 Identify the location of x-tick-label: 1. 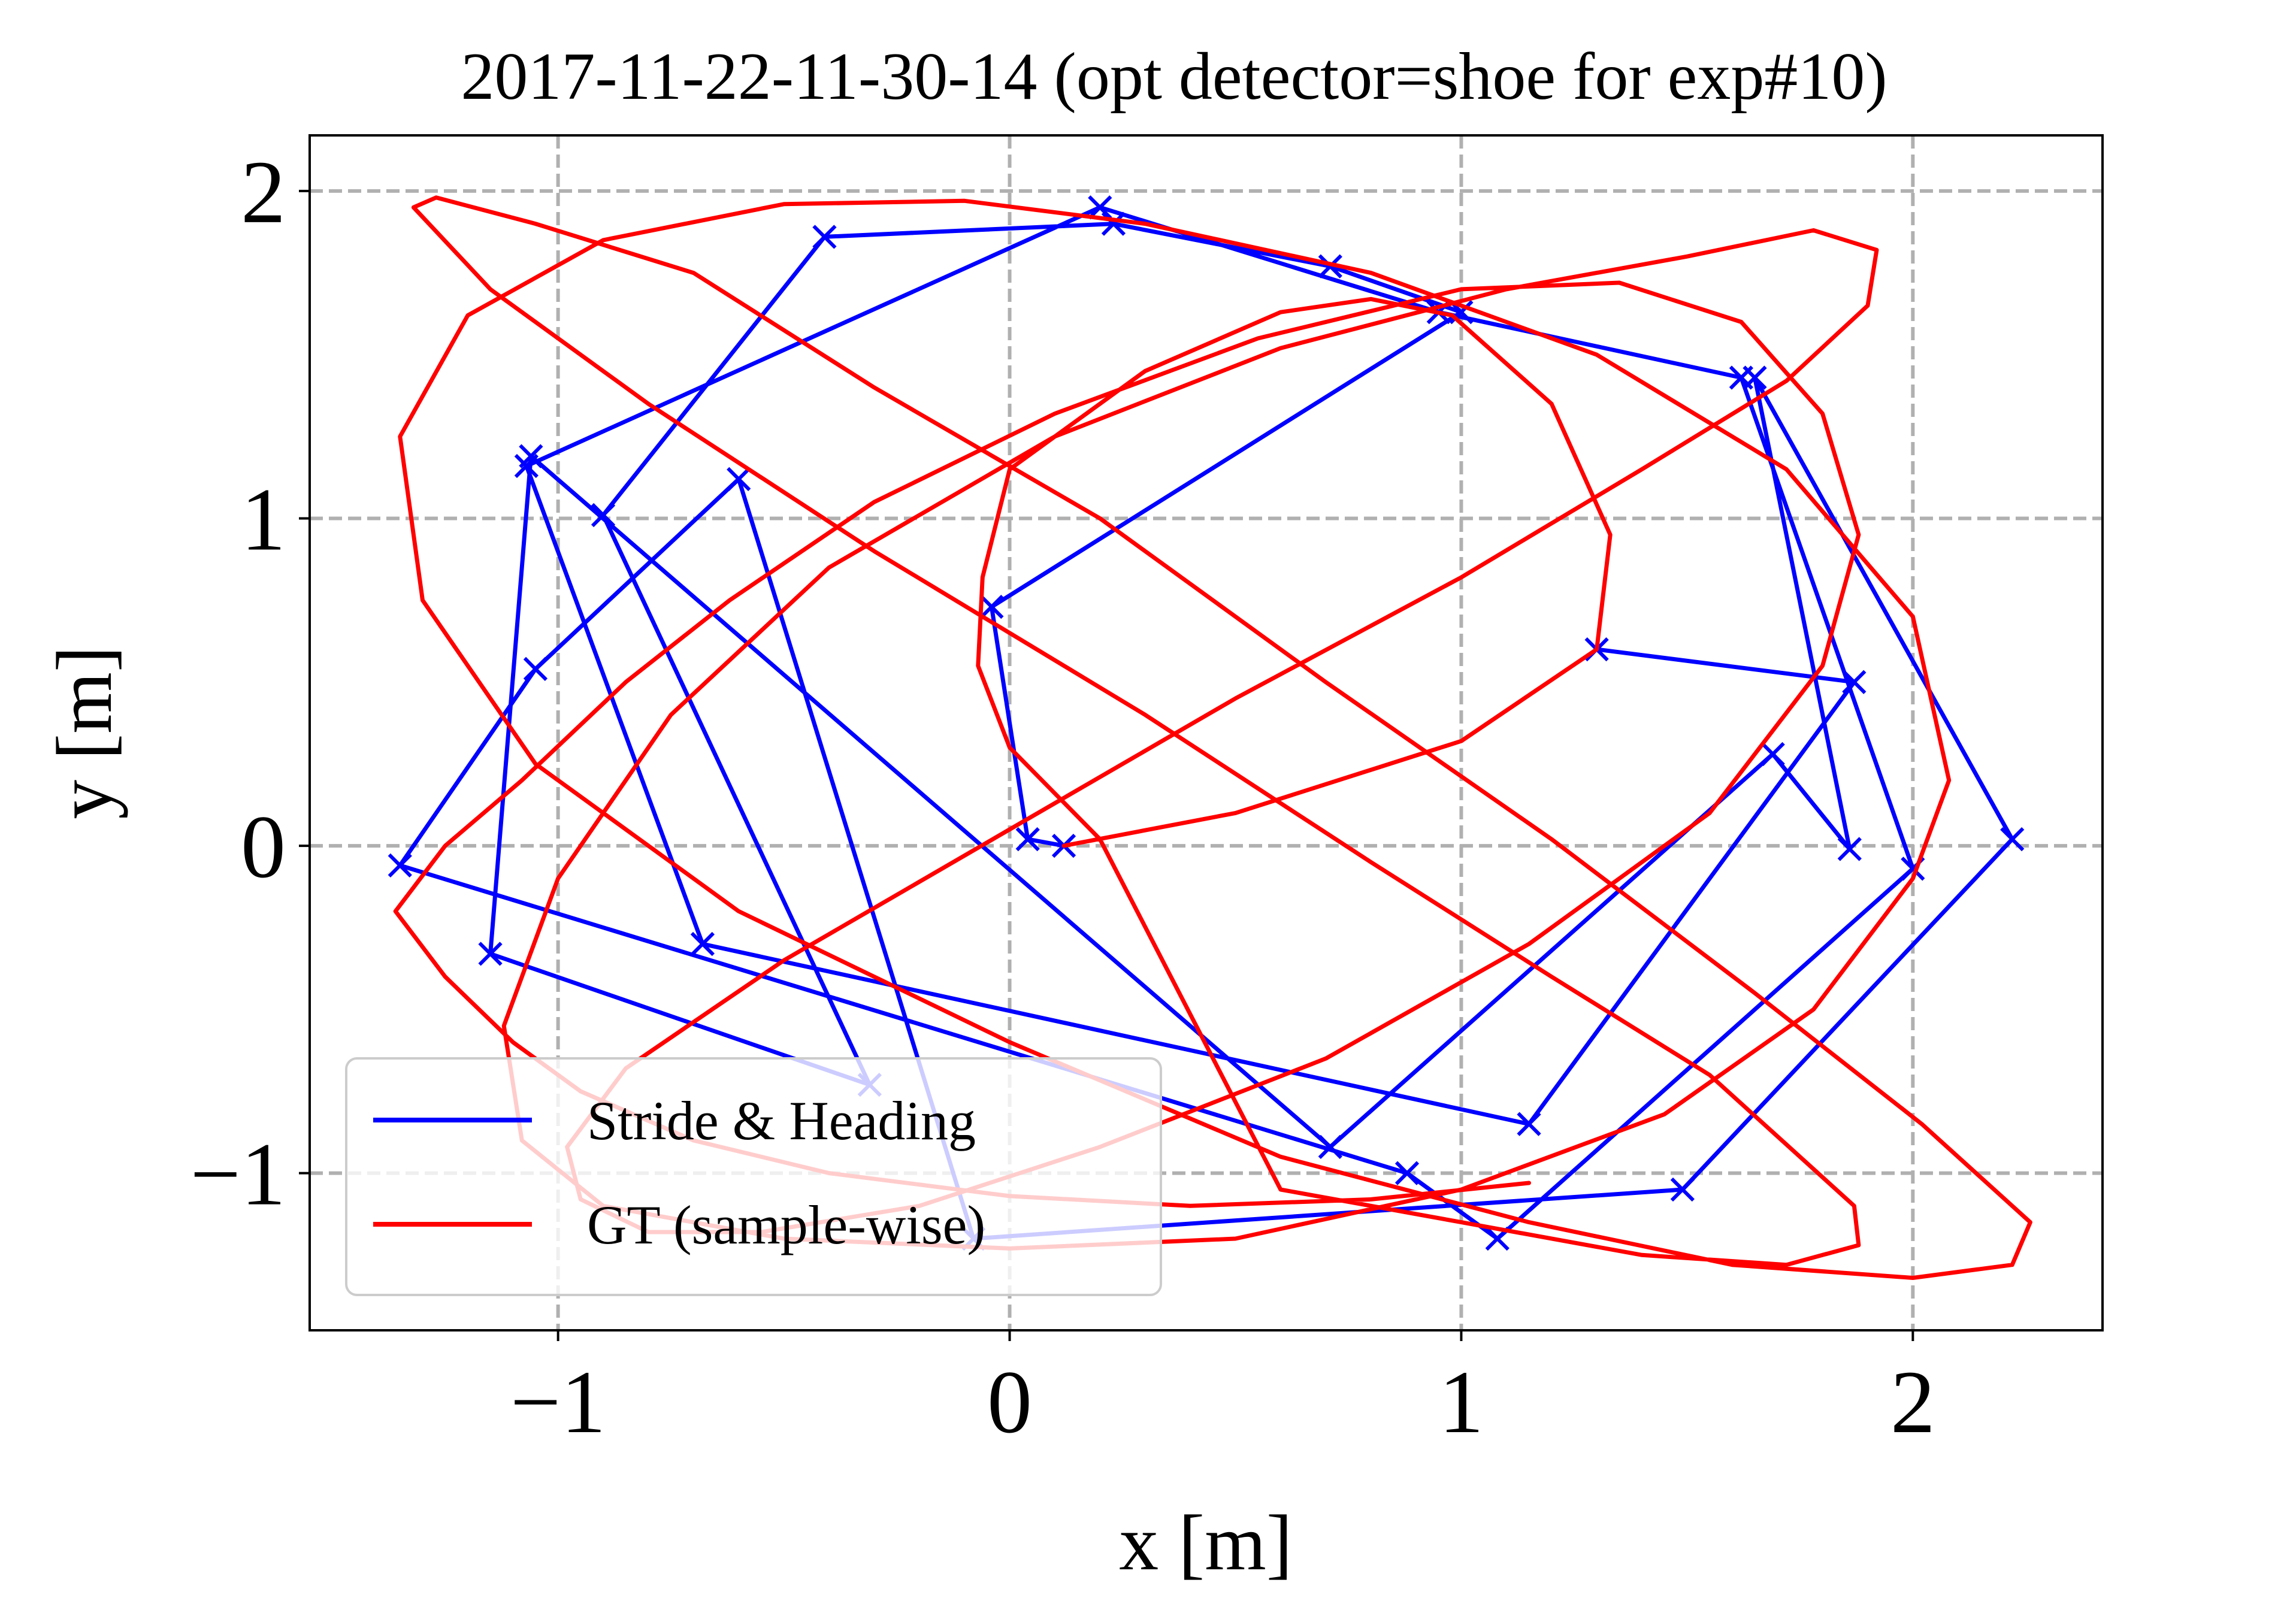
(1461, 1402).